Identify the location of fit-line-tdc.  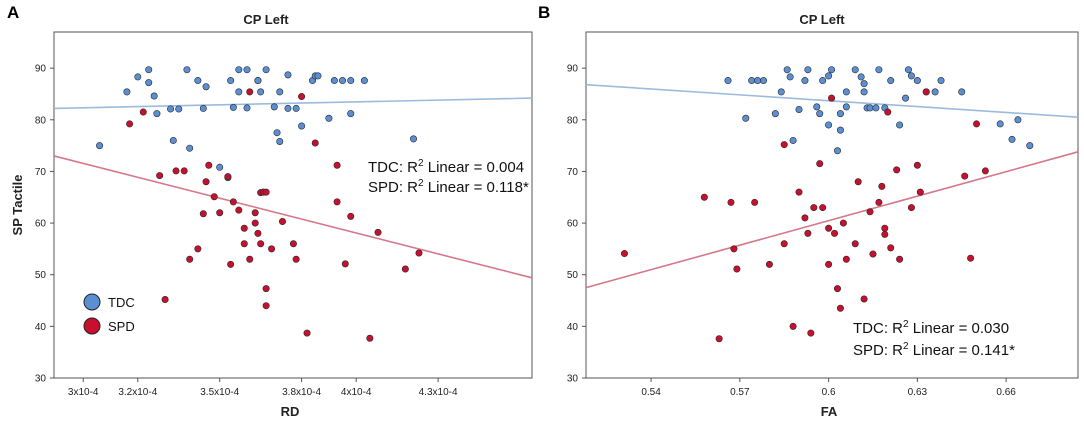
(293, 103).